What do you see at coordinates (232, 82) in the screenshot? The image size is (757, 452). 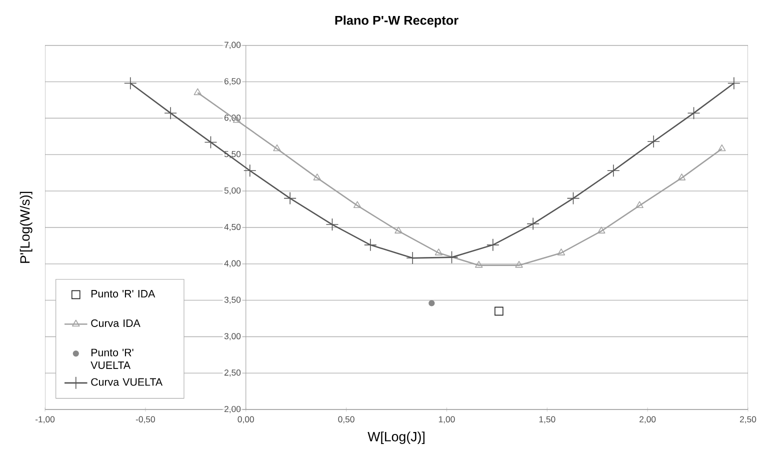 I see `y-tick-label: 6,50` at bounding box center [232, 82].